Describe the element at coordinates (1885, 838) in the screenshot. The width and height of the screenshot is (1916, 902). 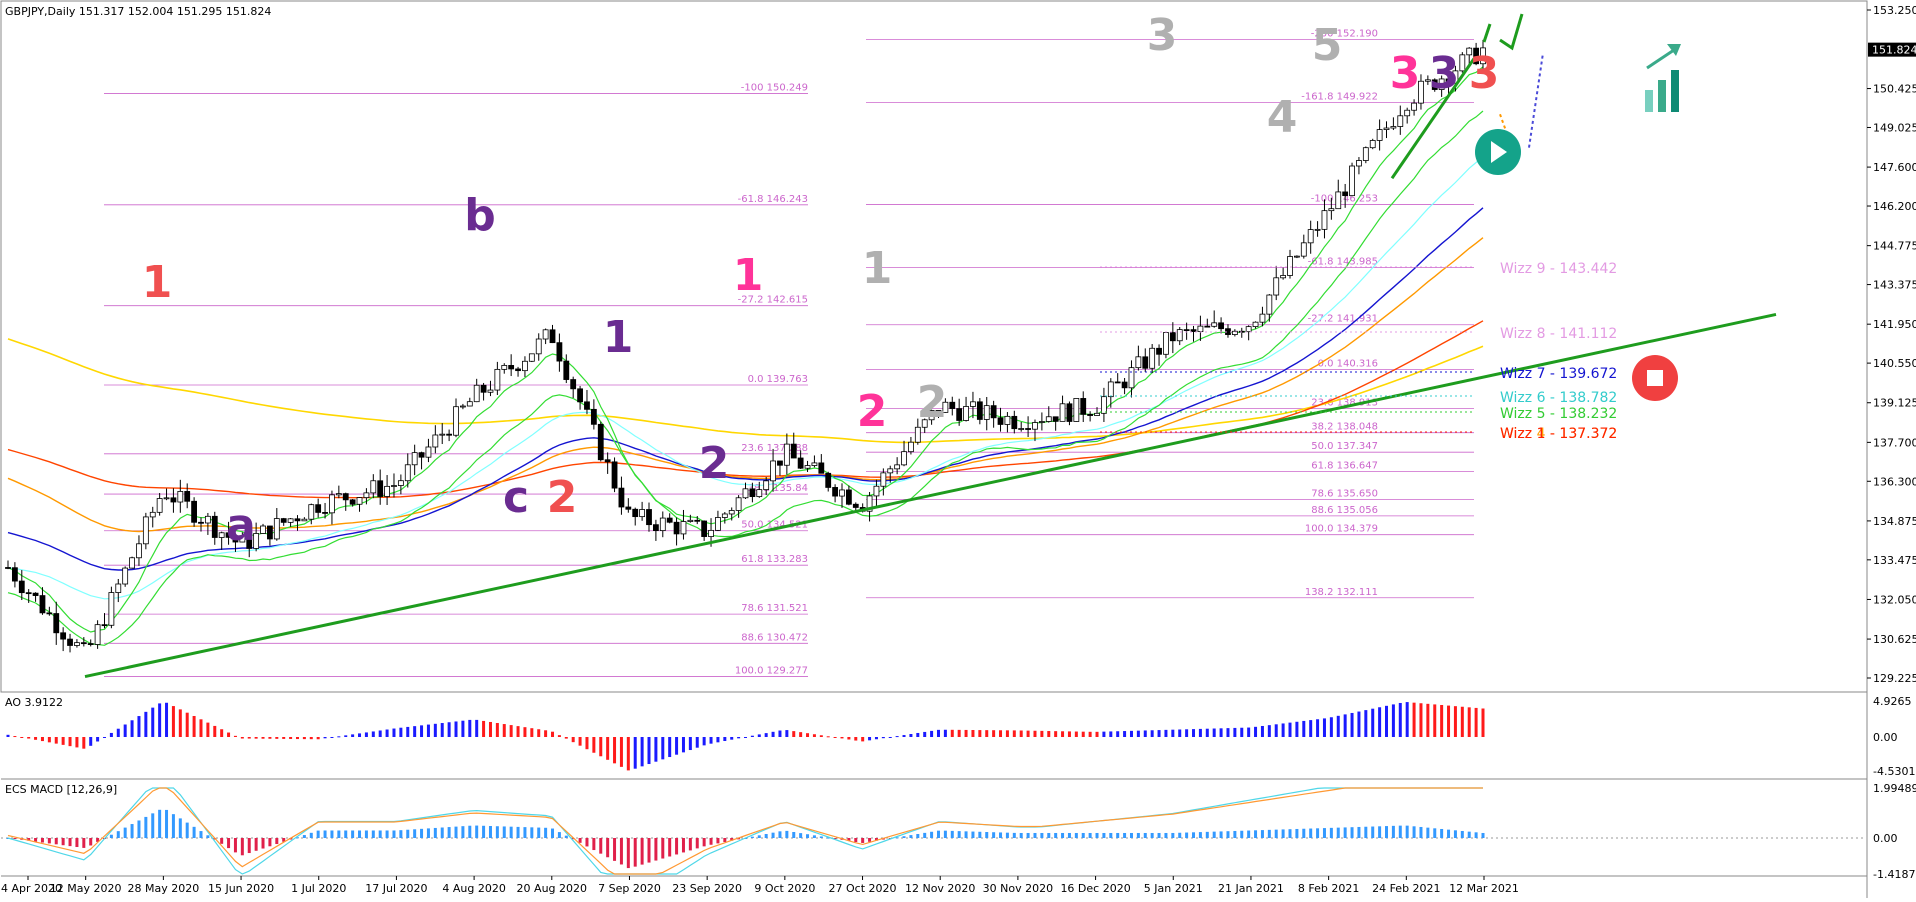
I see `macd-tick-label: 0.00` at that location.